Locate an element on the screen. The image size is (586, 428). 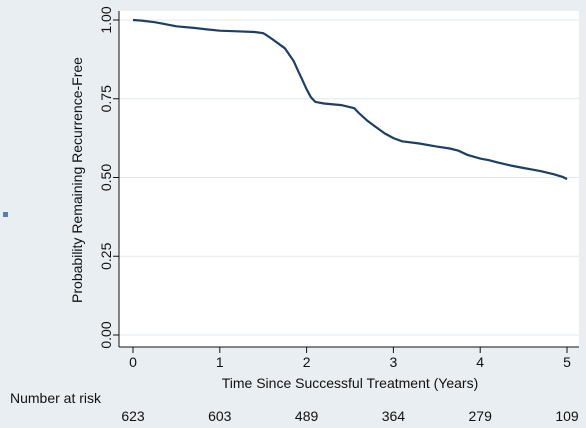
y-tick-label: 0.25 is located at coordinates (106, 255).